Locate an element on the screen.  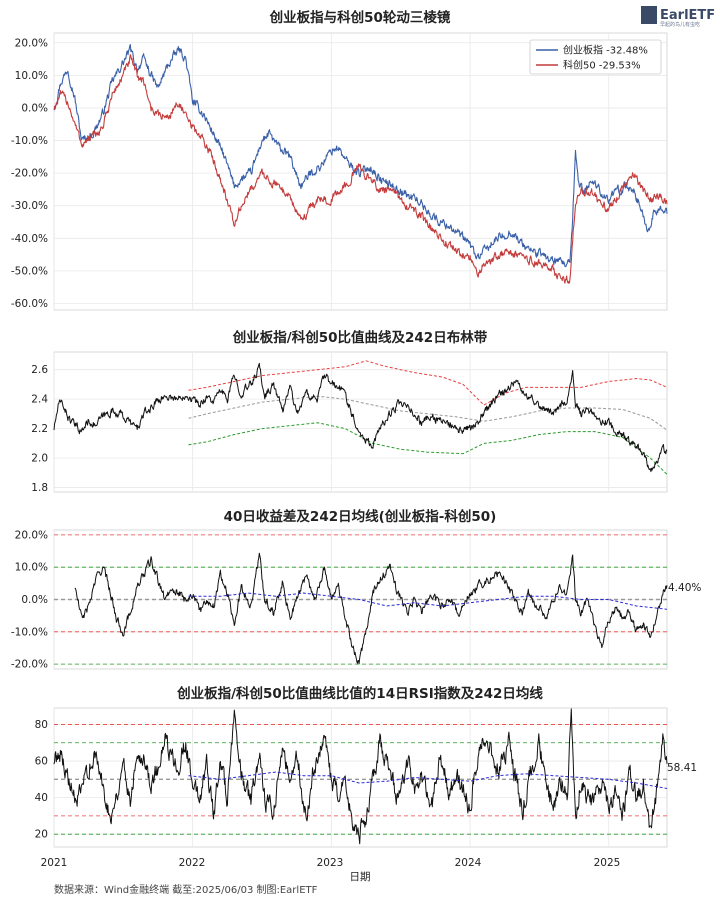
p3-y-tick: -10.0% is located at coordinates (29, 632).